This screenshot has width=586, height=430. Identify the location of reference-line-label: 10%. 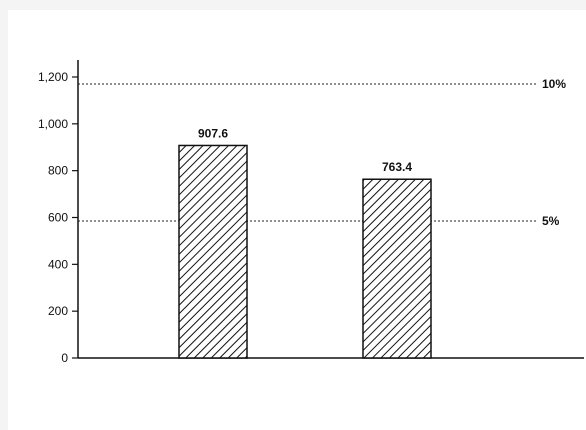
(554, 84).